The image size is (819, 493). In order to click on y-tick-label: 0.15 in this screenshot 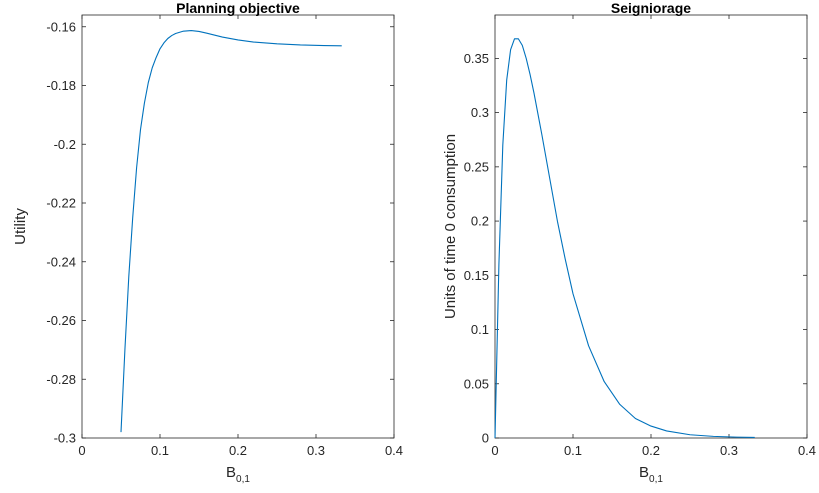, I will do `click(476, 275)`.